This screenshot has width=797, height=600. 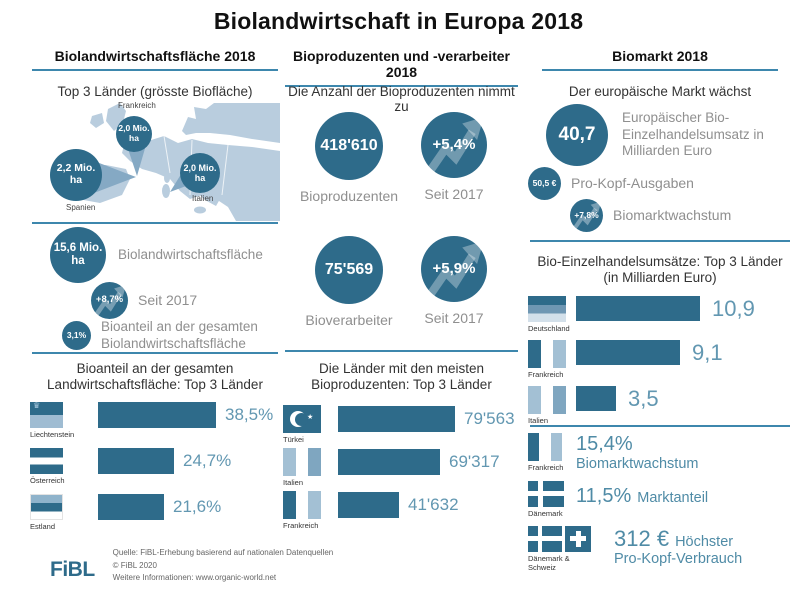 What do you see at coordinates (660, 314) in the screenshot?
I see `chart-row-deutschland: Deutschland 10,9` at bounding box center [660, 314].